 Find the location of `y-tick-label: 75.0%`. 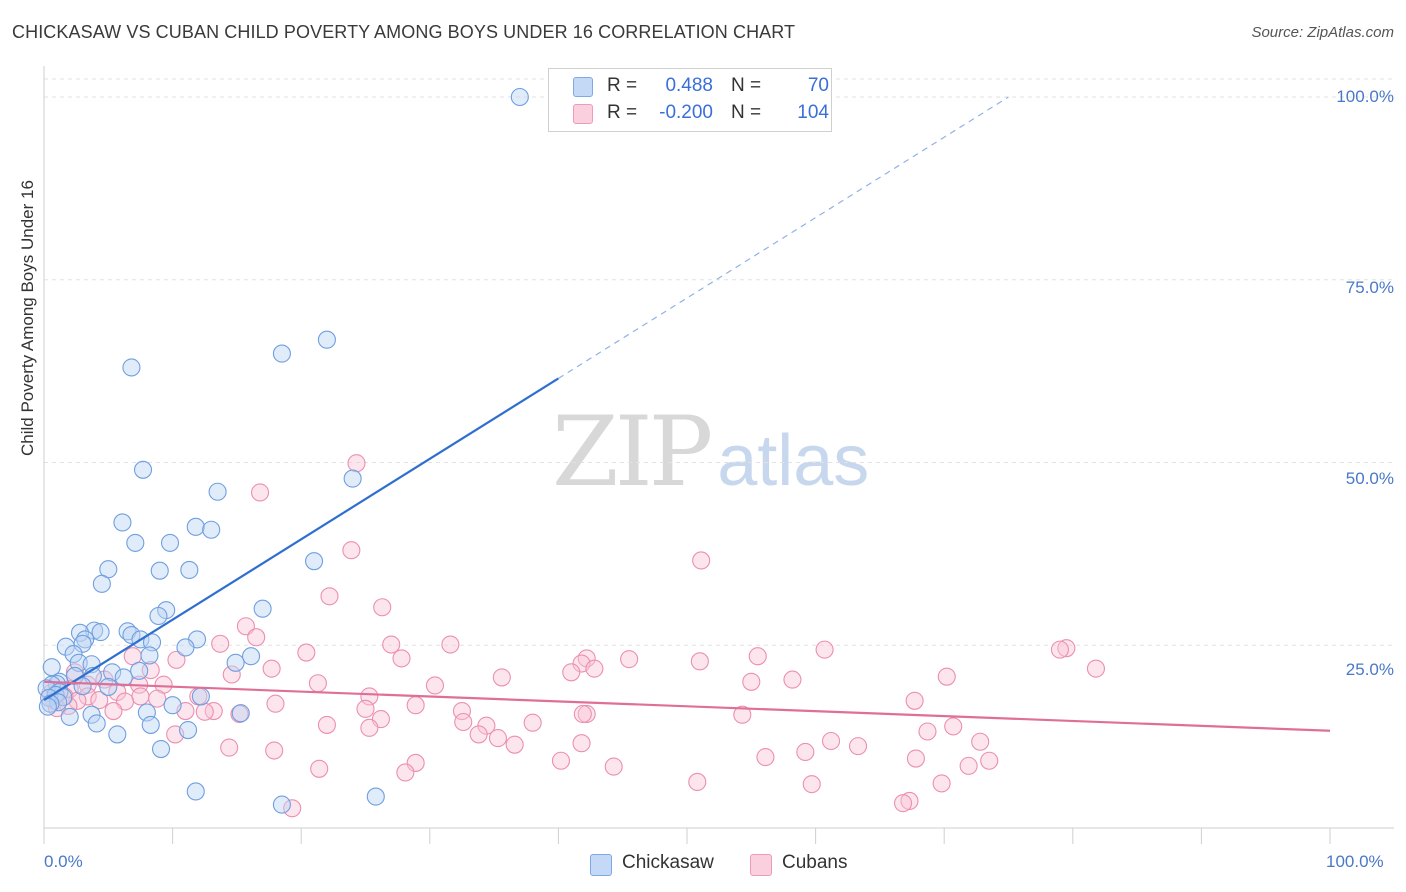

y-tick-label: 75.0% is located at coordinates (1369, 287).